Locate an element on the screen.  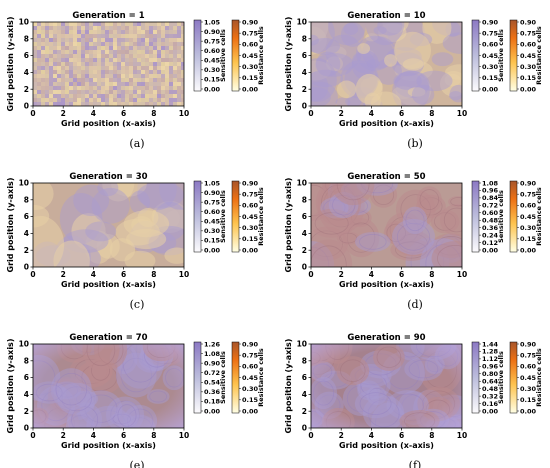
colorbar-tick-label: 0.16 is located at coordinates (490, 404).